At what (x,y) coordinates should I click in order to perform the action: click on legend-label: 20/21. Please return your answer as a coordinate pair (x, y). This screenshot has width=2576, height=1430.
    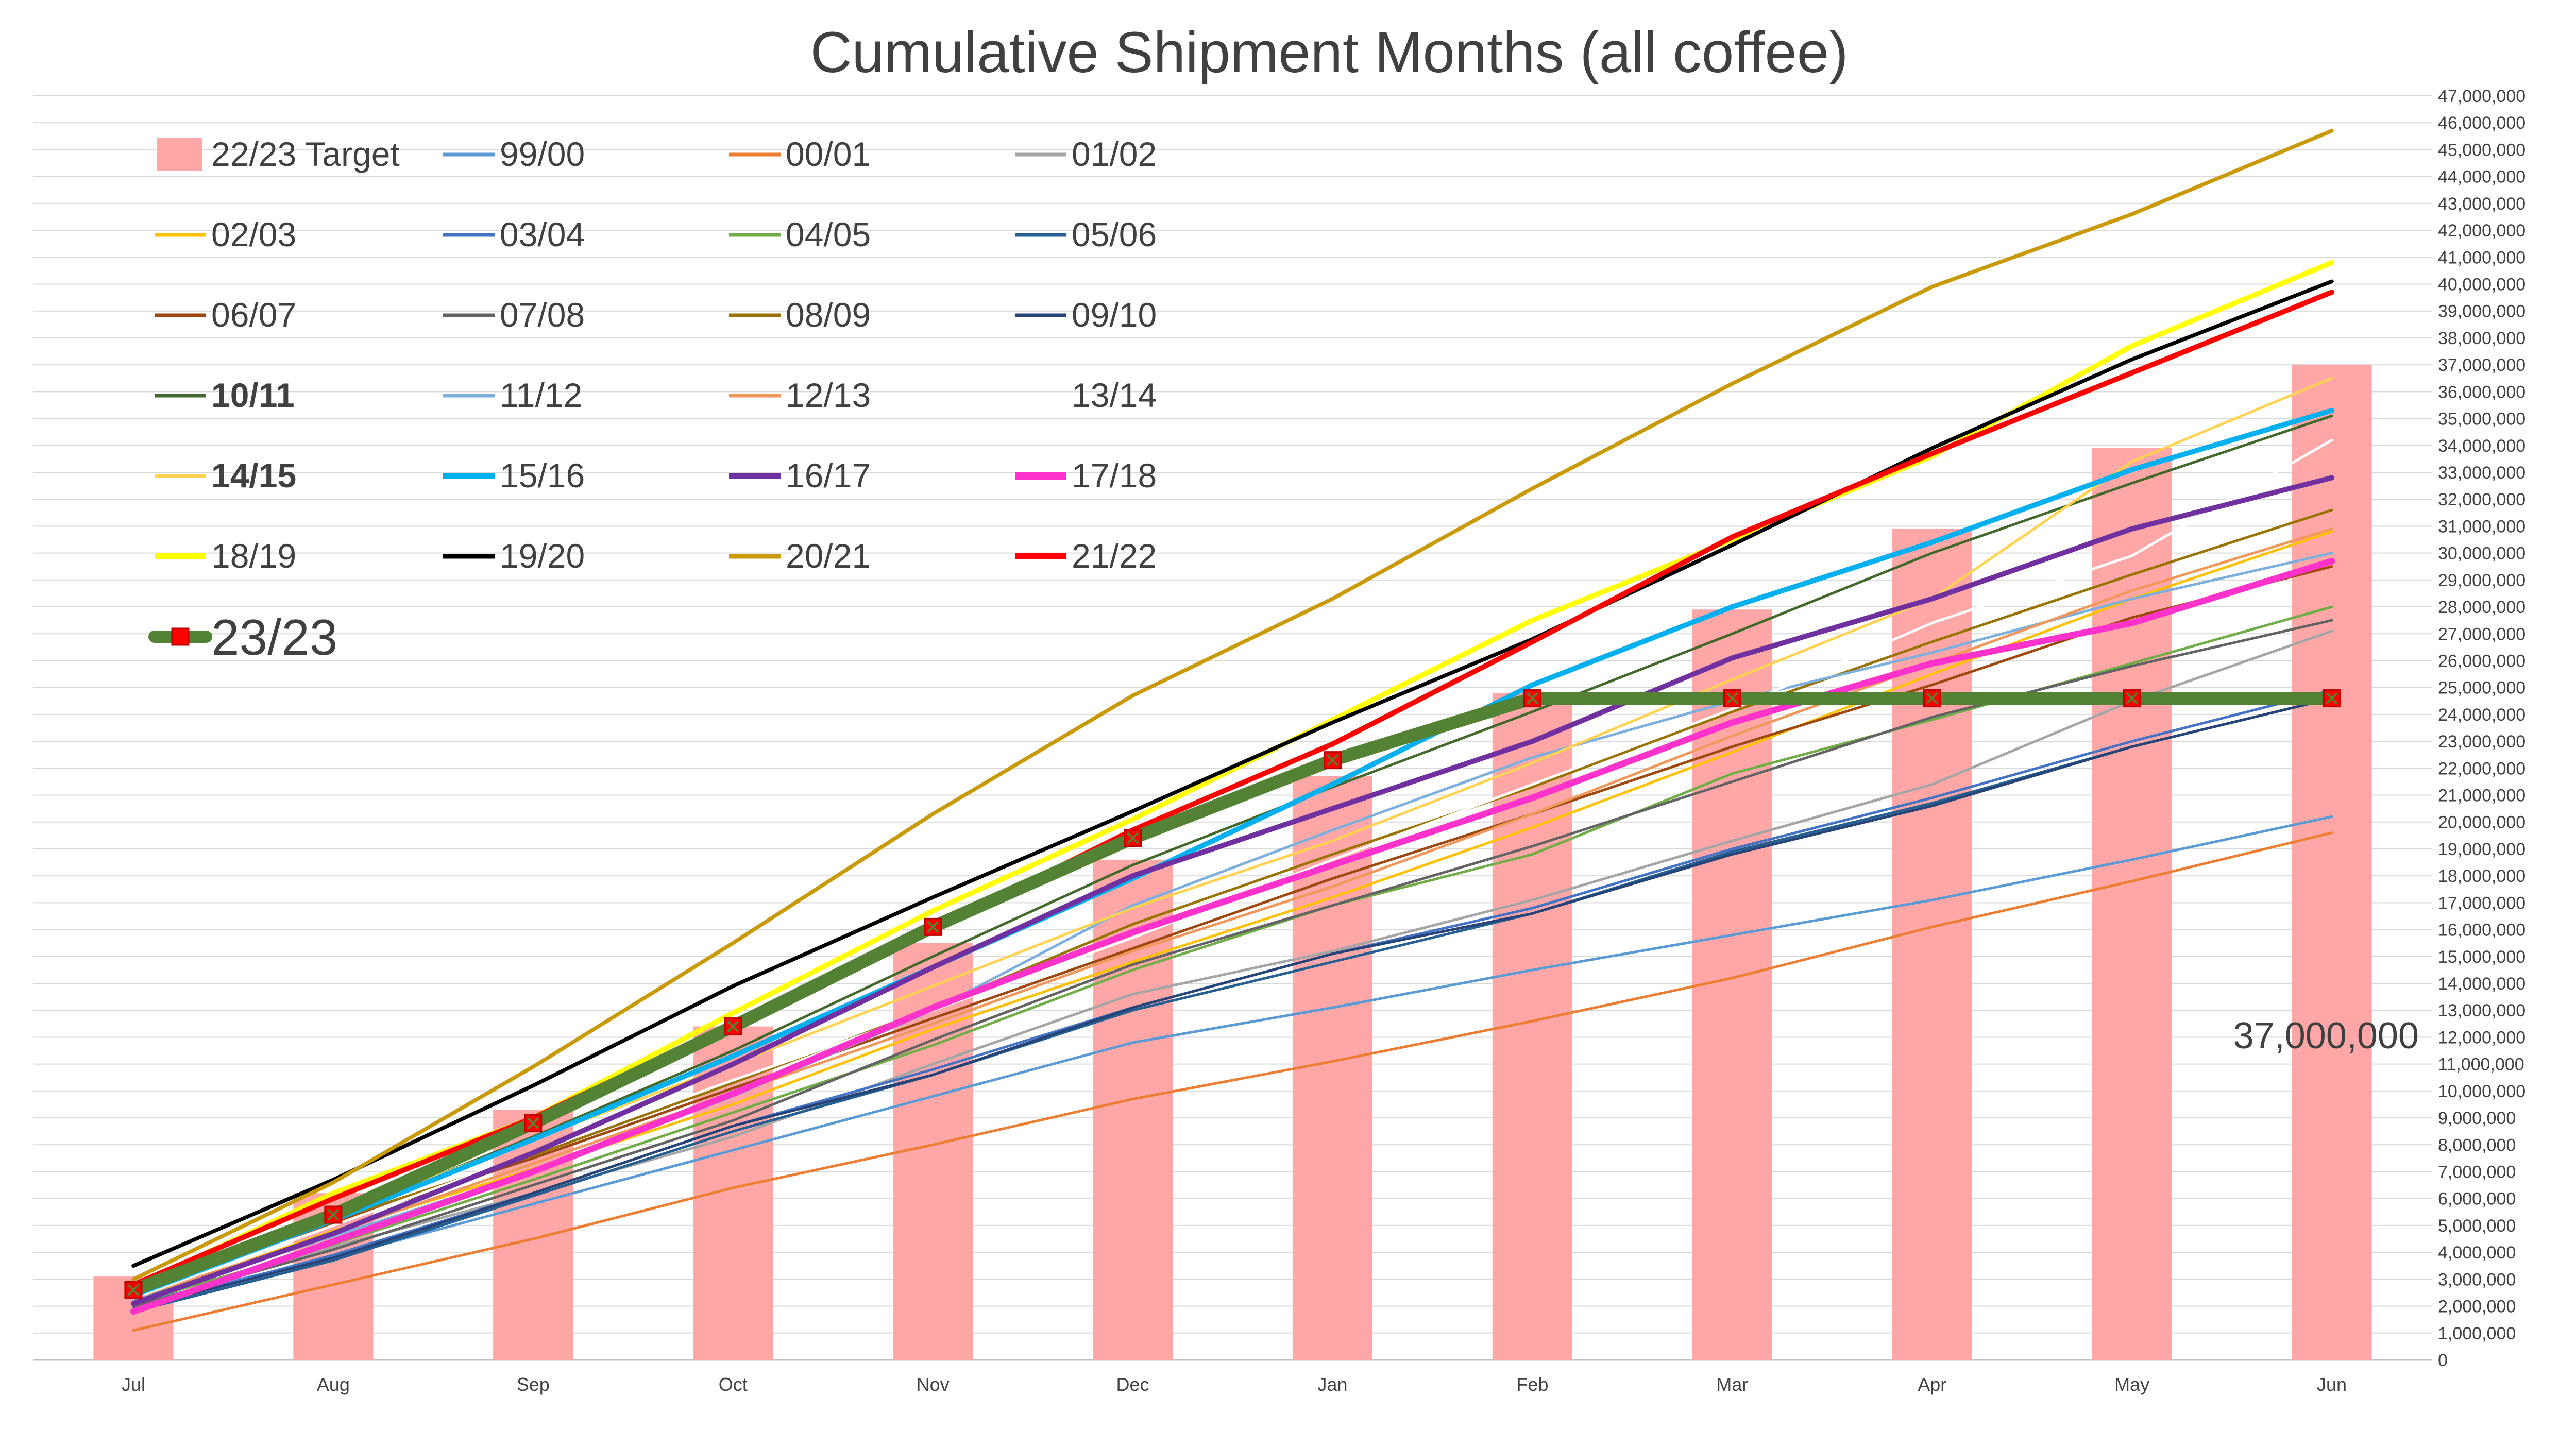
    Looking at the image, I should click on (828, 556).